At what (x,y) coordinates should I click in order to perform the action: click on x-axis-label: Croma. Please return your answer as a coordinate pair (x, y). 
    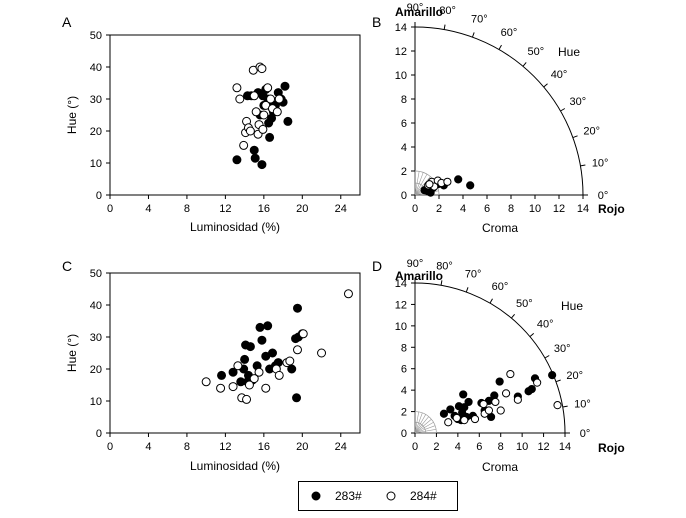
    Looking at the image, I should click on (500, 228).